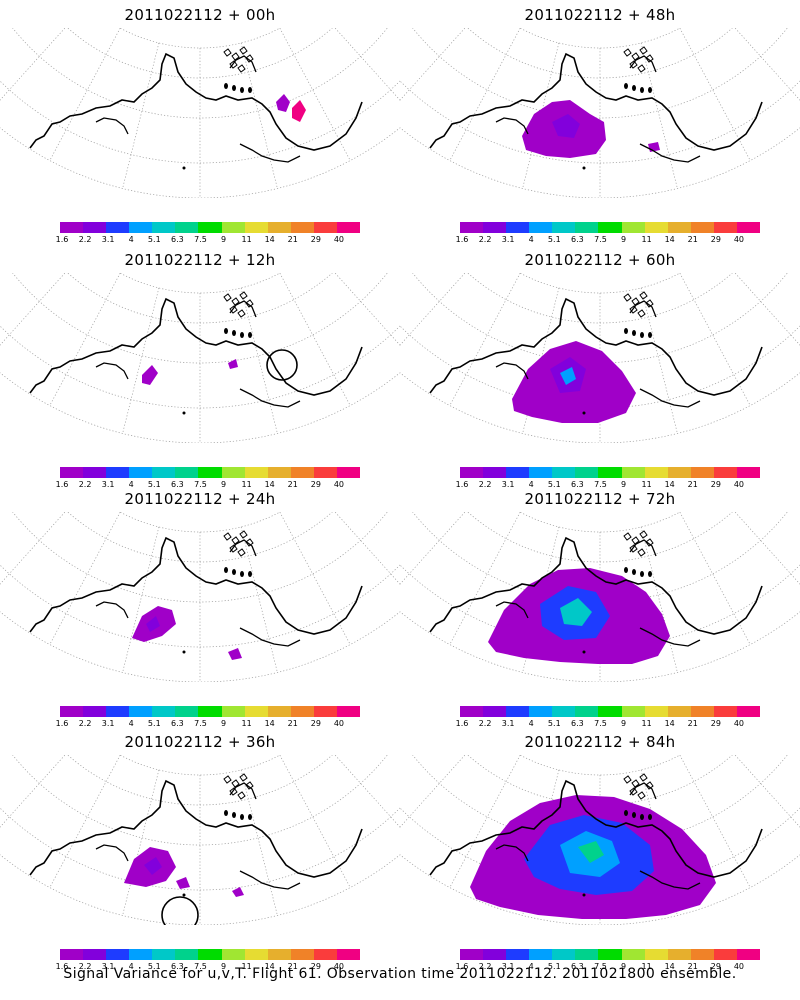  I want to click on colorbar-tick-label: 4, so click(531, 484).